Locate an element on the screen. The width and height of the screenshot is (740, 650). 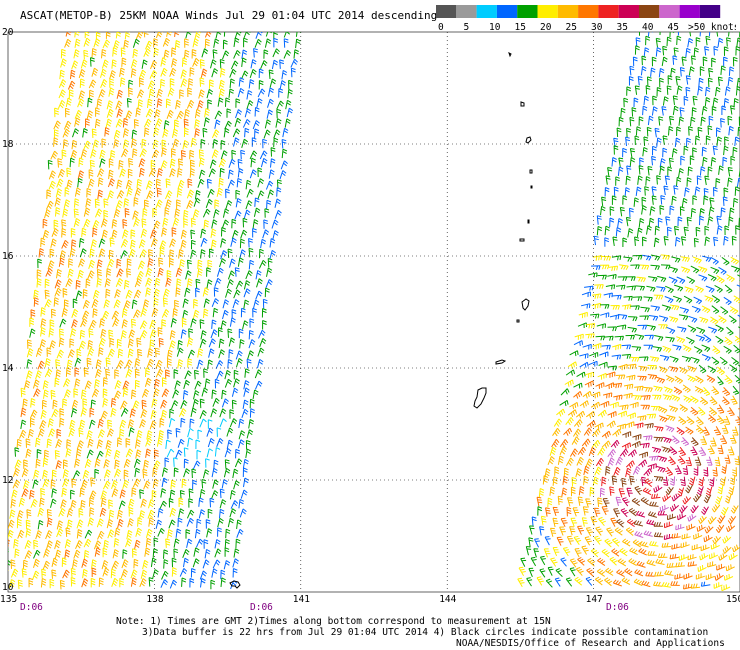
colorbar-cell is located at coordinates (628, 11).